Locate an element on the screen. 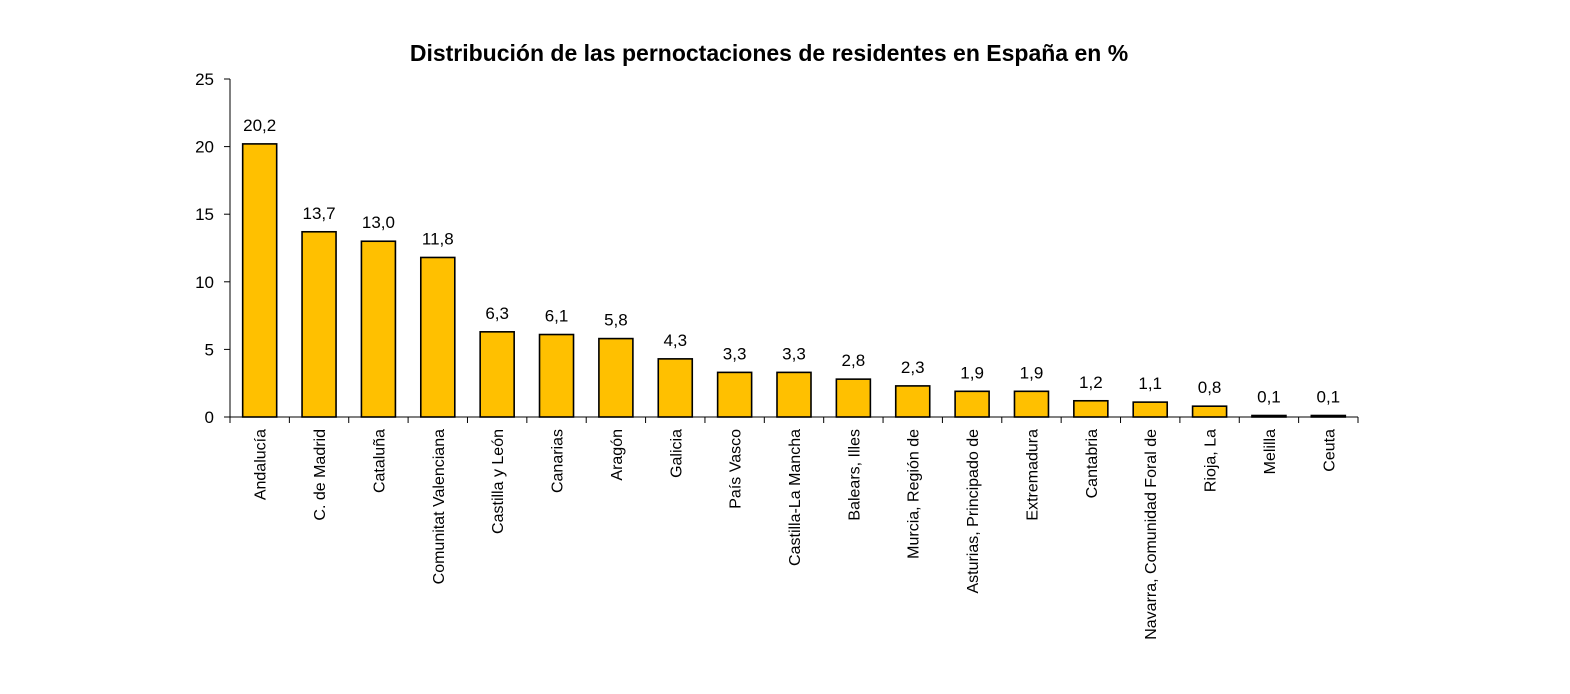 The image size is (1570, 694). category-label: Andalucía is located at coordinates (261, 464).